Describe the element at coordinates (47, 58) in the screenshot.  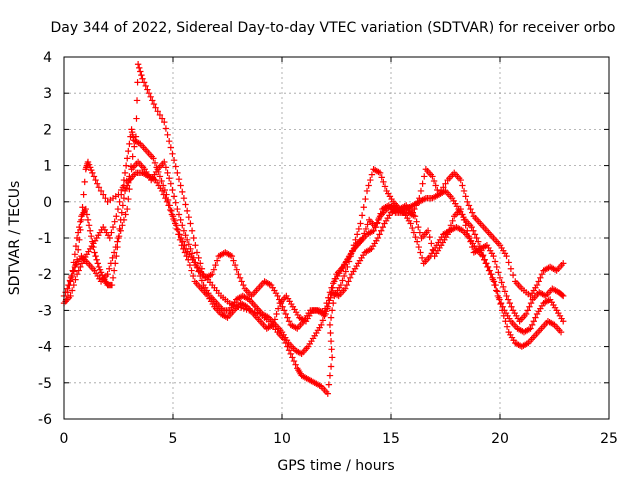
I see `y-tick-label: 4` at that location.